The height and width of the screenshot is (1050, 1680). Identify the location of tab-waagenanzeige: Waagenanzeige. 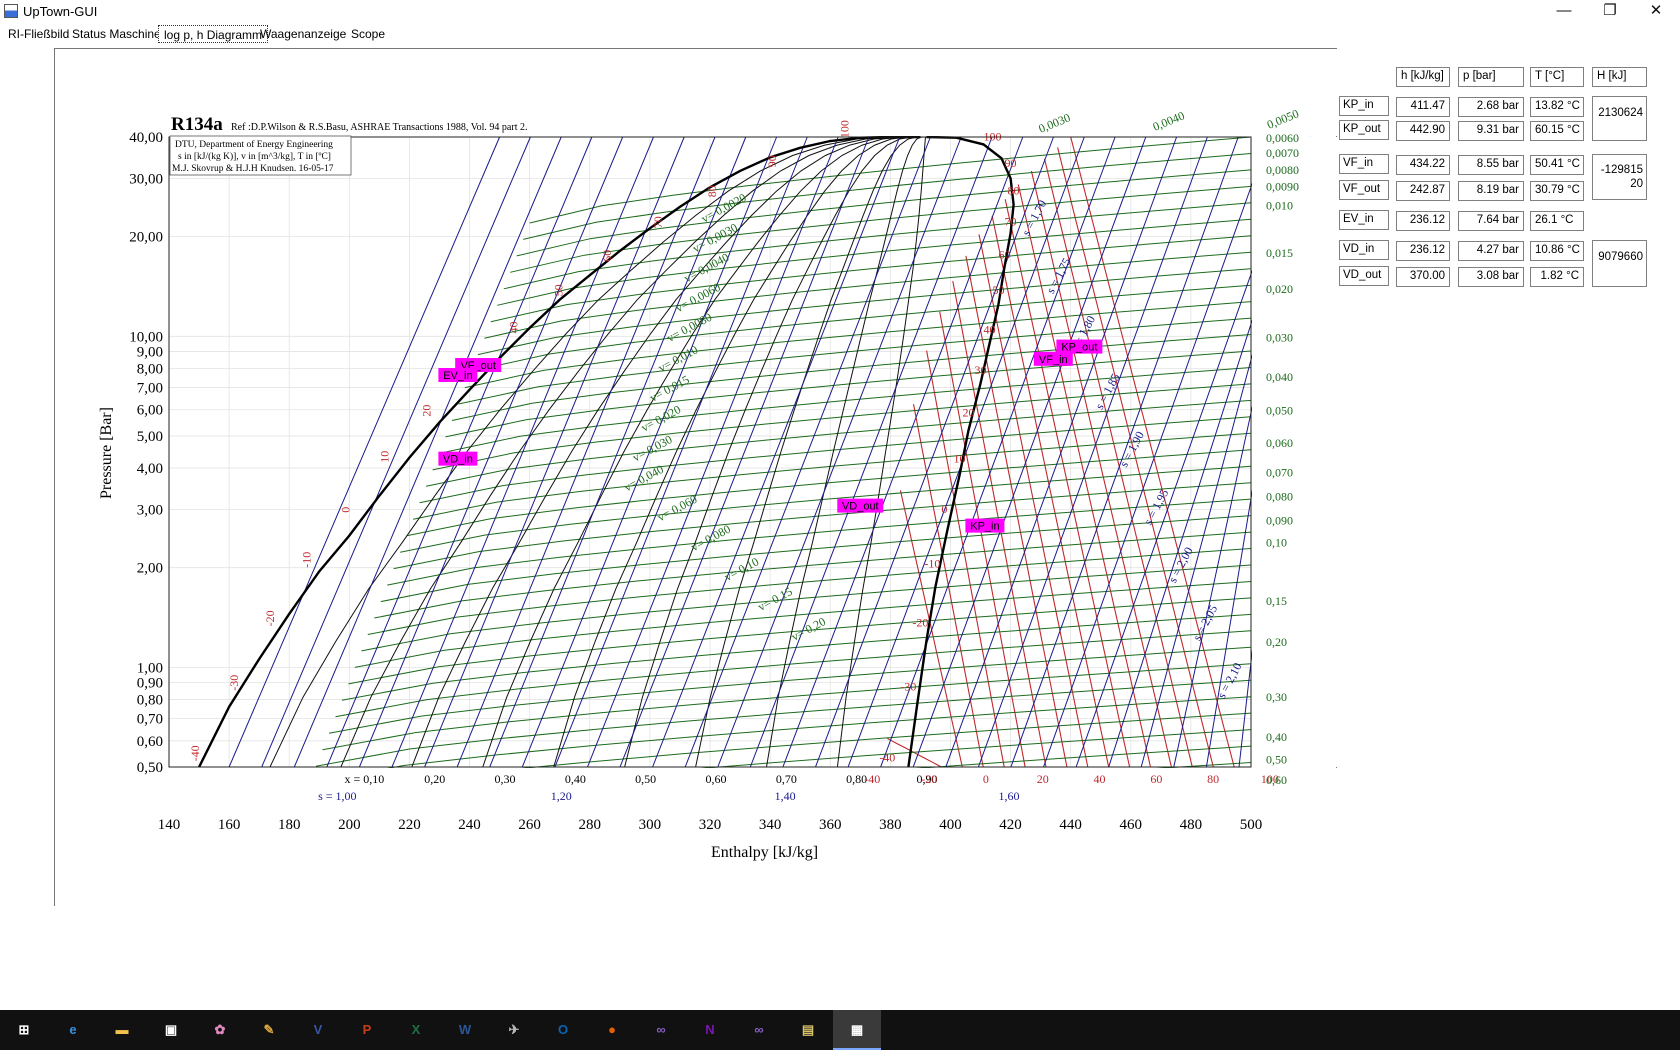
(303, 34).